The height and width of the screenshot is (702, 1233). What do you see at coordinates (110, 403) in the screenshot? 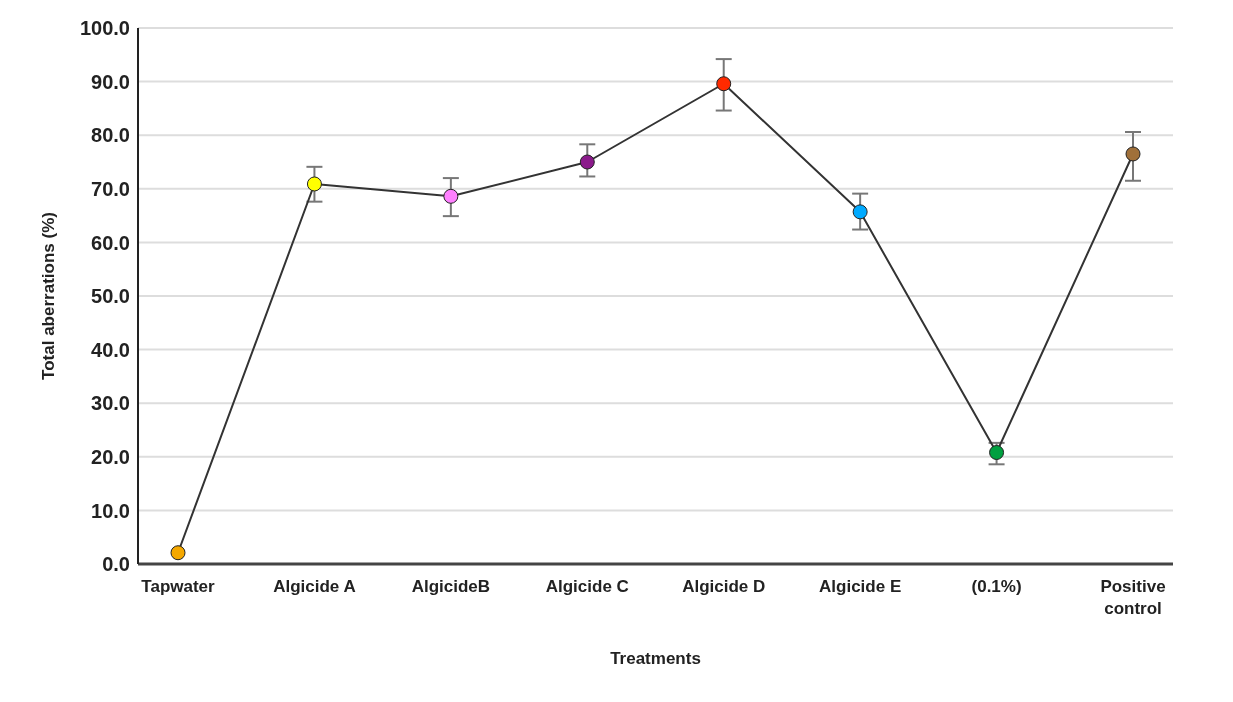
I see `y-tick-label: 30.0` at bounding box center [110, 403].